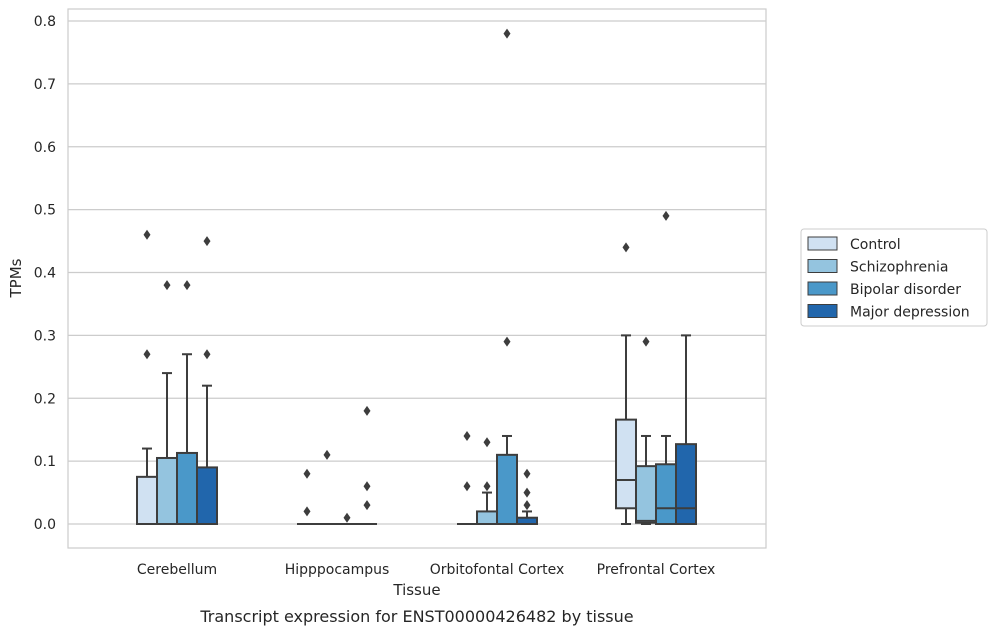  I want to click on y-tick-label: 0.1, so click(45, 462).